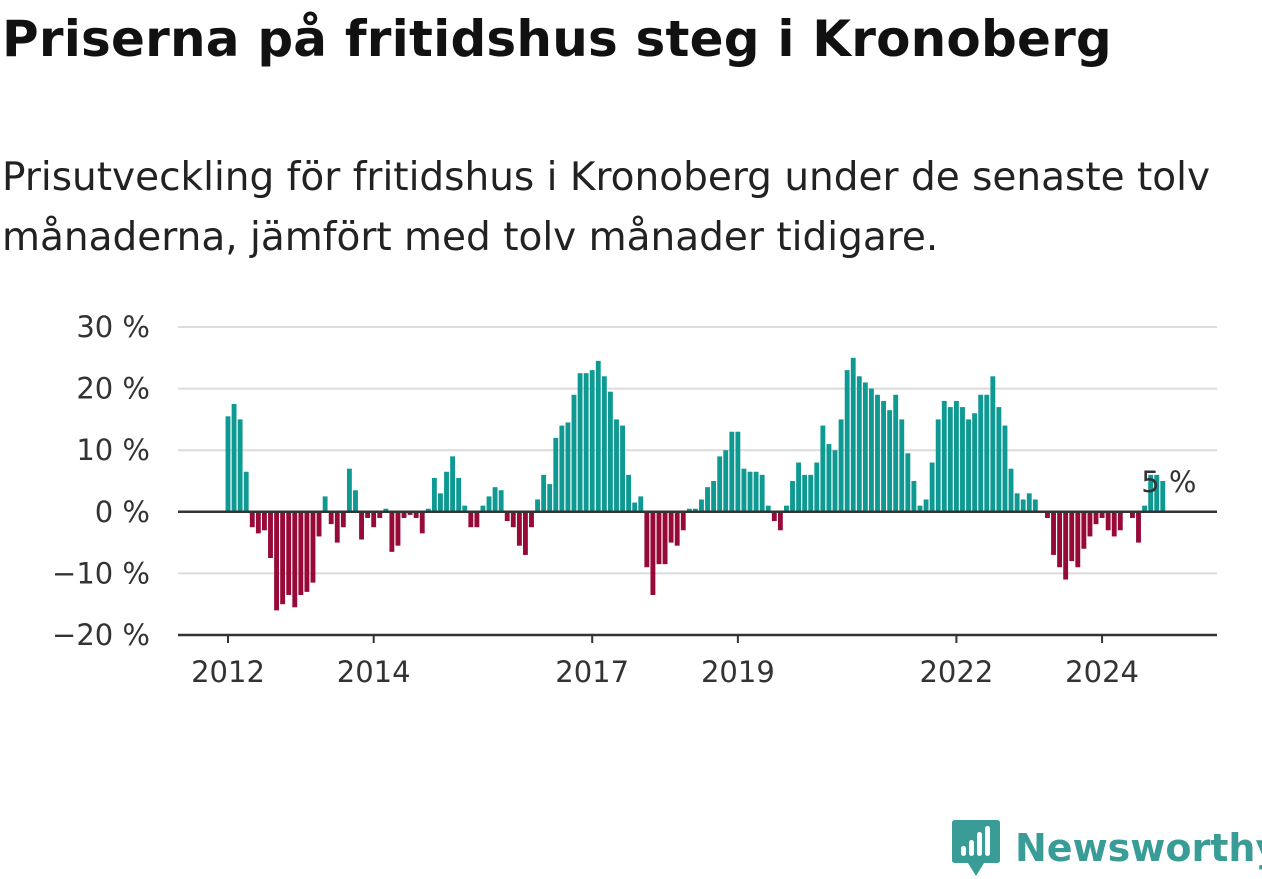 The width and height of the screenshot is (1262, 879). I want to click on y-tick-label: 20 %, so click(113, 389).